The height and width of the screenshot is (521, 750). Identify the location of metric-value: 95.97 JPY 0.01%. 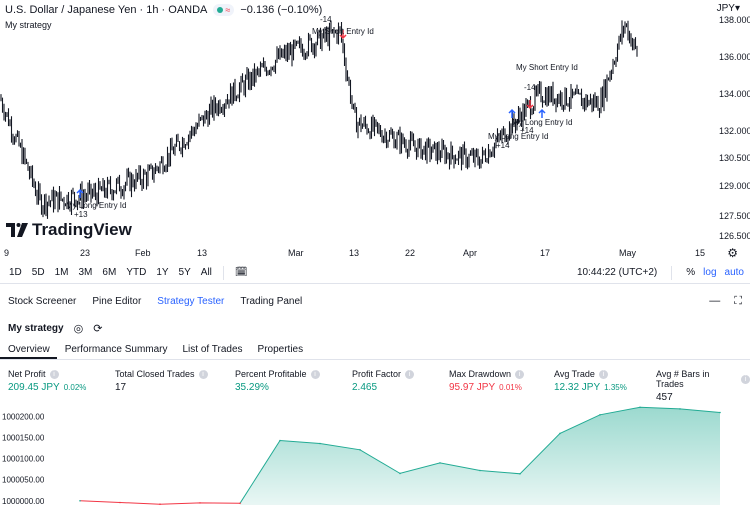
(486, 387).